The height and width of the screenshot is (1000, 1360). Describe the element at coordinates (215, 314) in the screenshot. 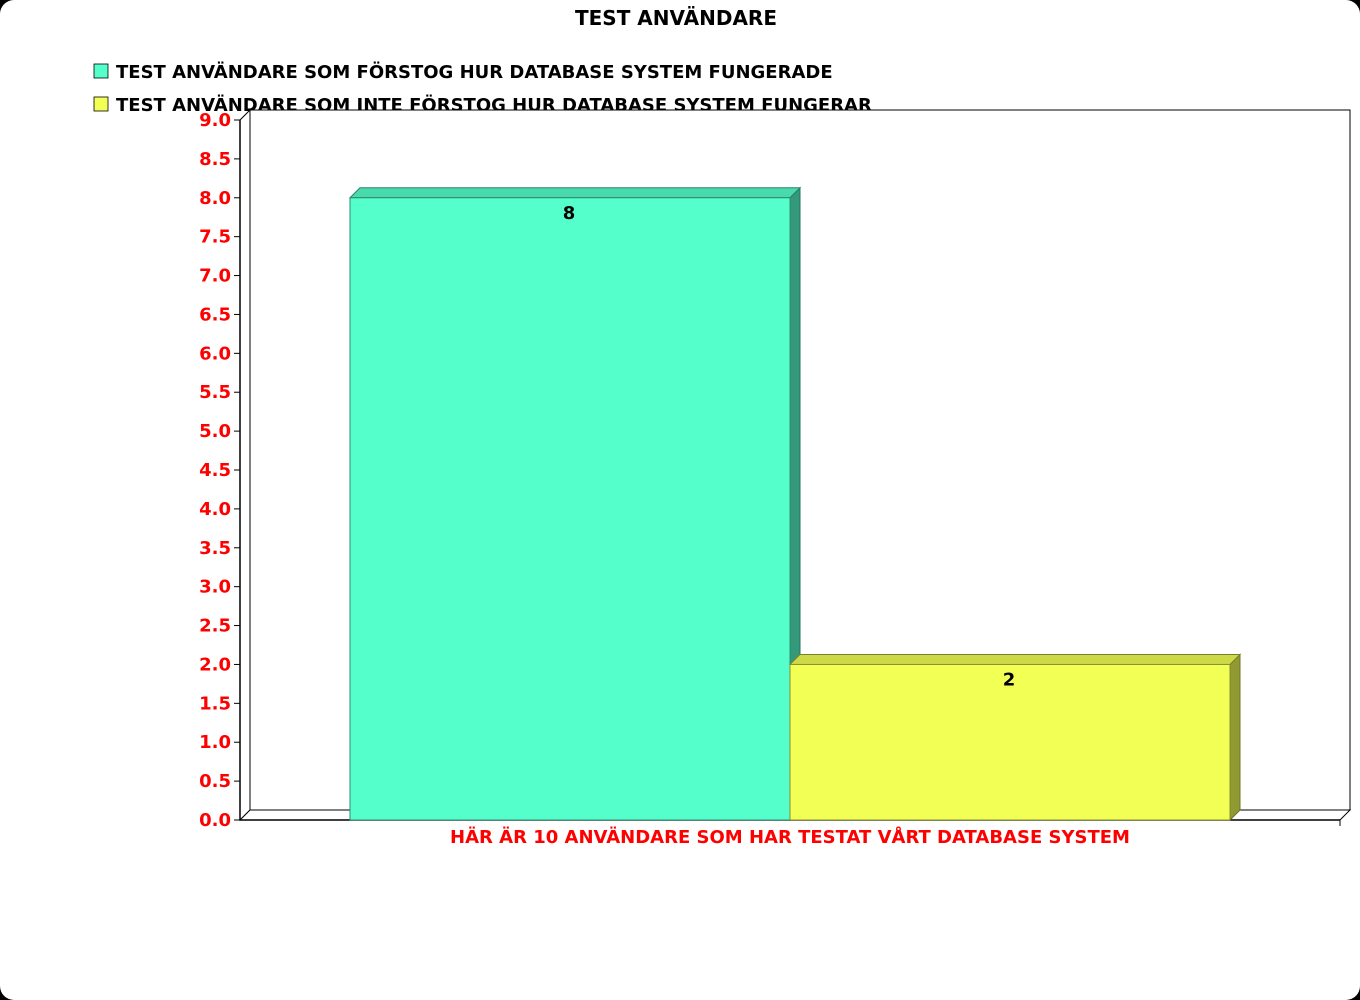

I see `y-tick-label: 6.5` at that location.